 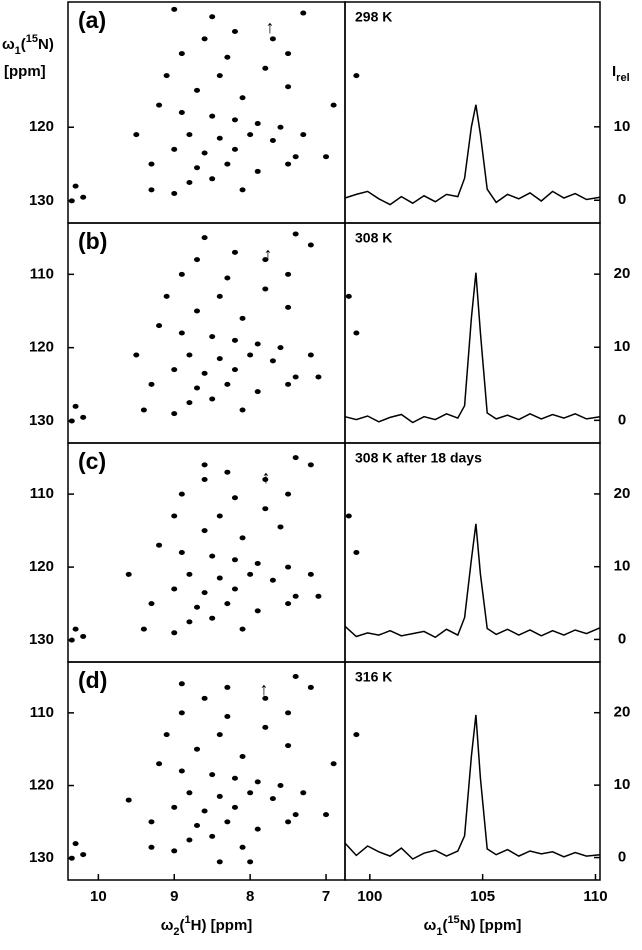 I want to click on panel-label: (d), so click(x=92, y=680).